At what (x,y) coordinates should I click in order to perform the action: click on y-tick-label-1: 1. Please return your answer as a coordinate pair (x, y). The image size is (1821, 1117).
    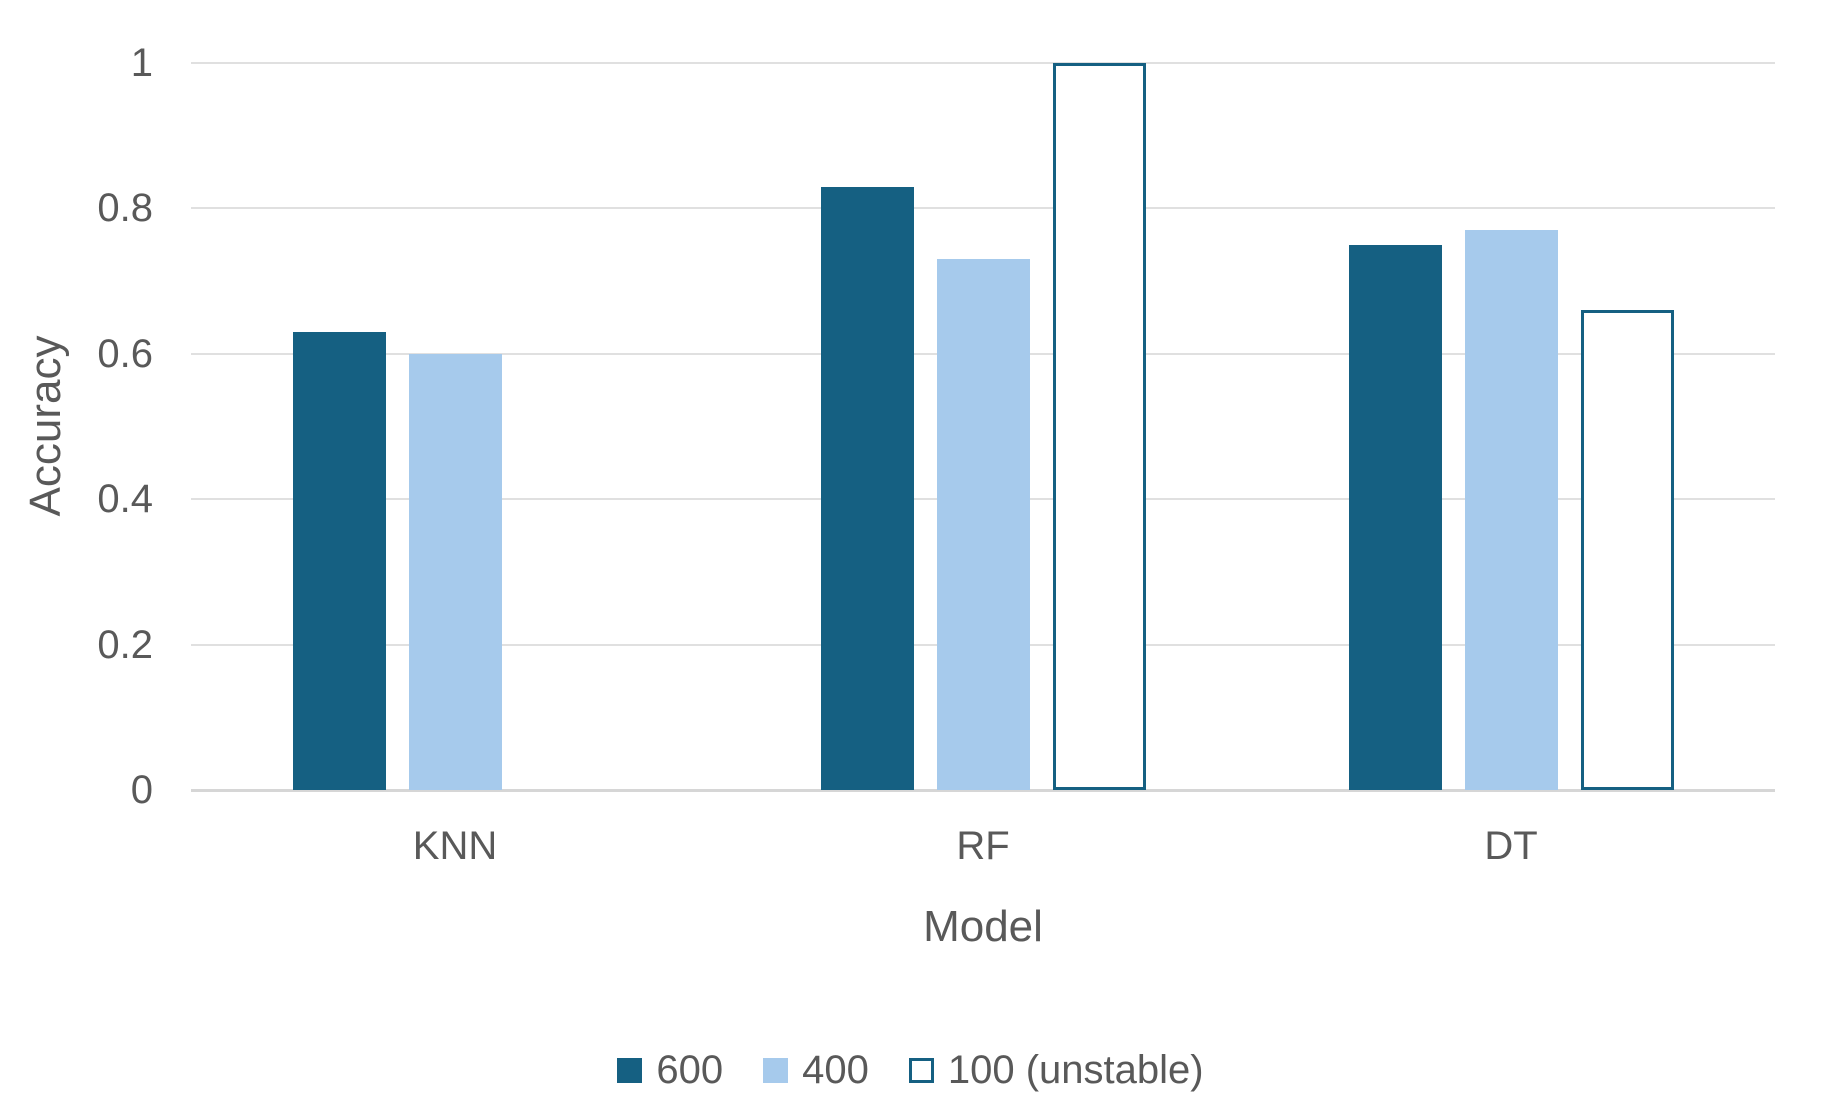
    Looking at the image, I should click on (141, 63).